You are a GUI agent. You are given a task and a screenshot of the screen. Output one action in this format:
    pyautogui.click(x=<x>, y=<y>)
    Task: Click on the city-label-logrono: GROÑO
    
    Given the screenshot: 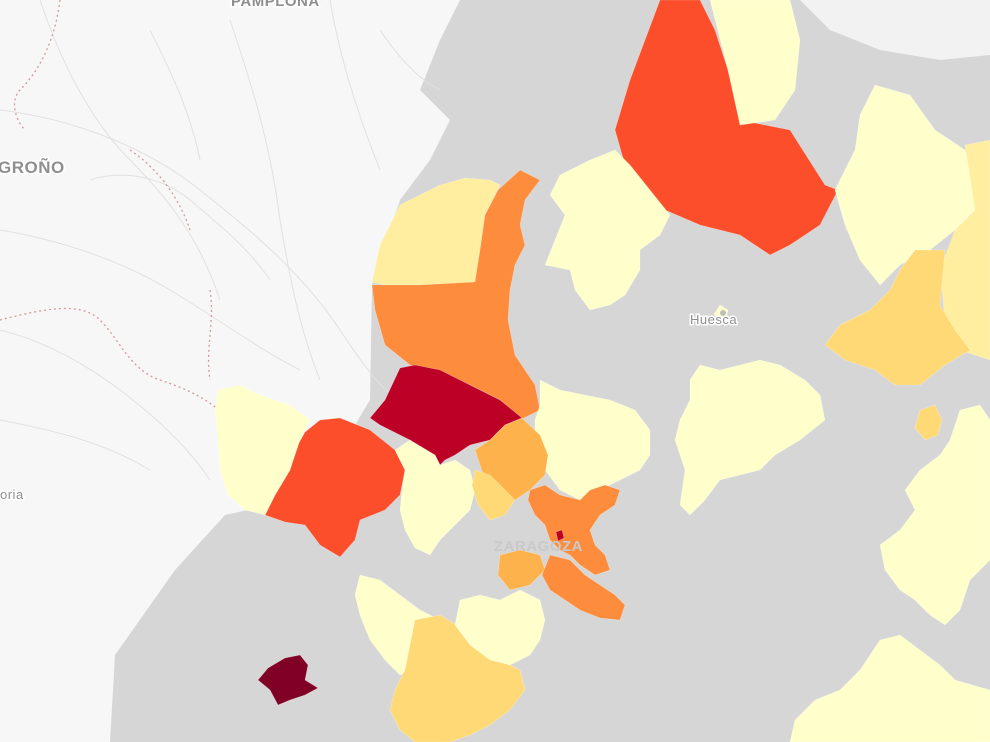 What is the action you would take?
    pyautogui.click(x=32, y=167)
    